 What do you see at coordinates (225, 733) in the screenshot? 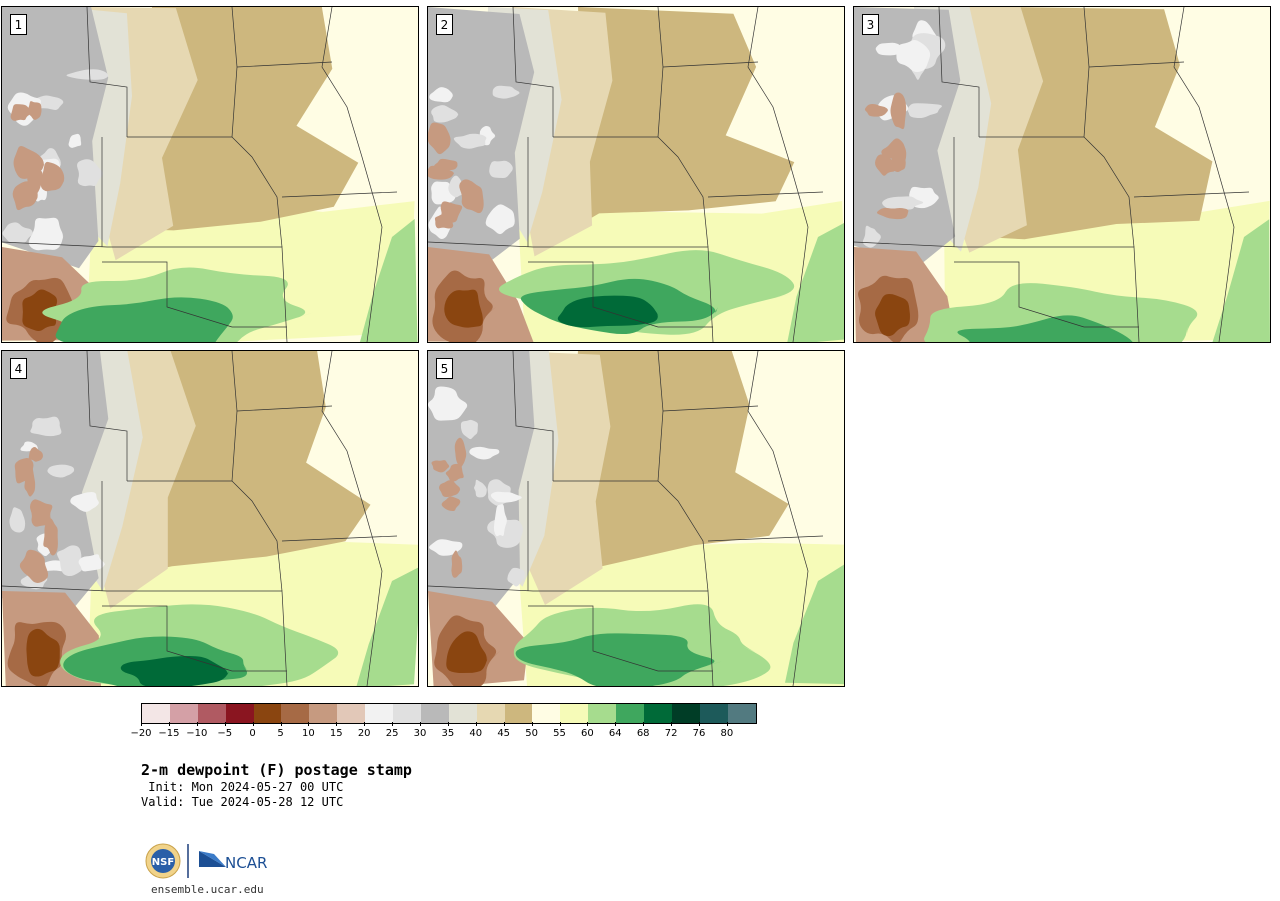
I see `tick-label: −5` at bounding box center [225, 733].